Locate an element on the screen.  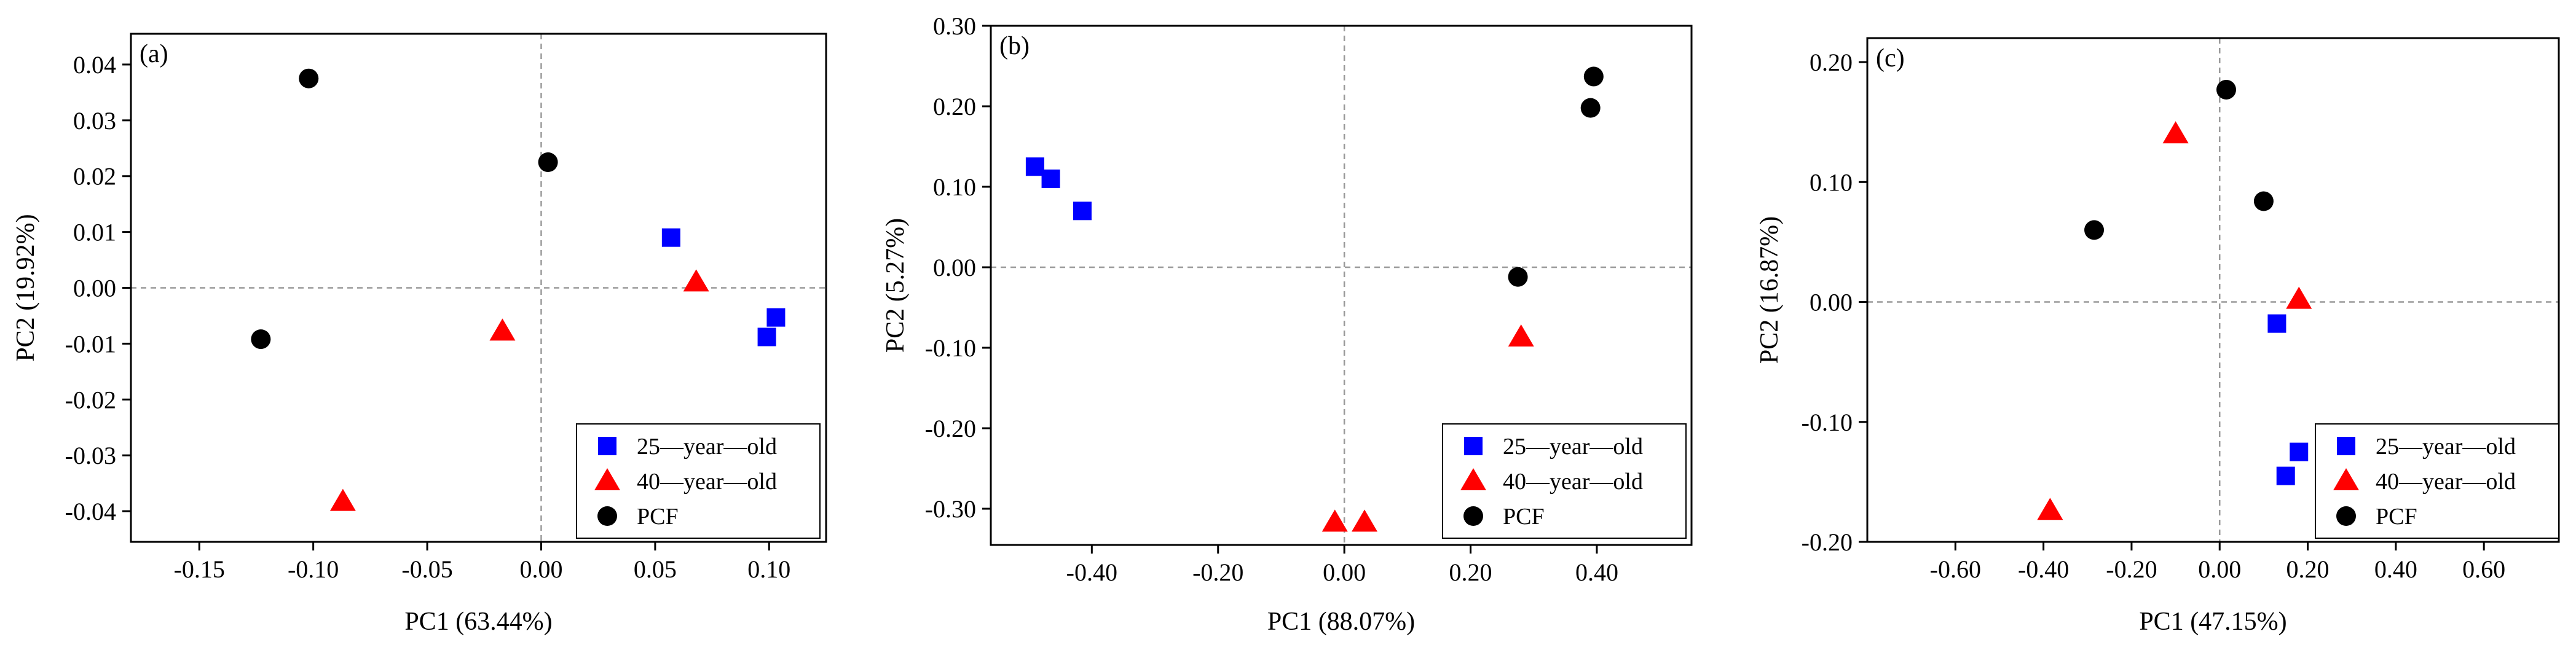
x-axis-label: PC1 (88.07%) is located at coordinates (1341, 622).